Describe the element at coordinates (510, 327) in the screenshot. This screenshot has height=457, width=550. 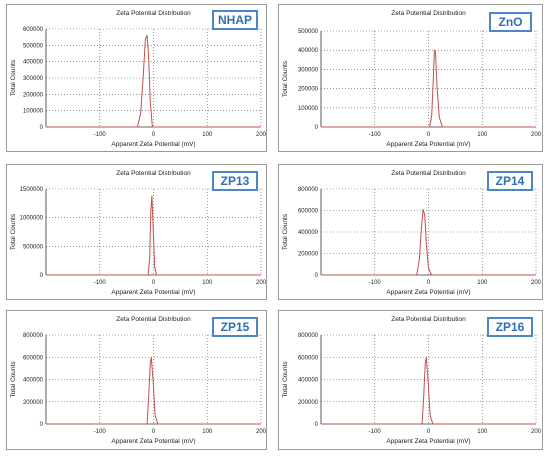
I see `sample-badge-zp16: ZP16` at that location.